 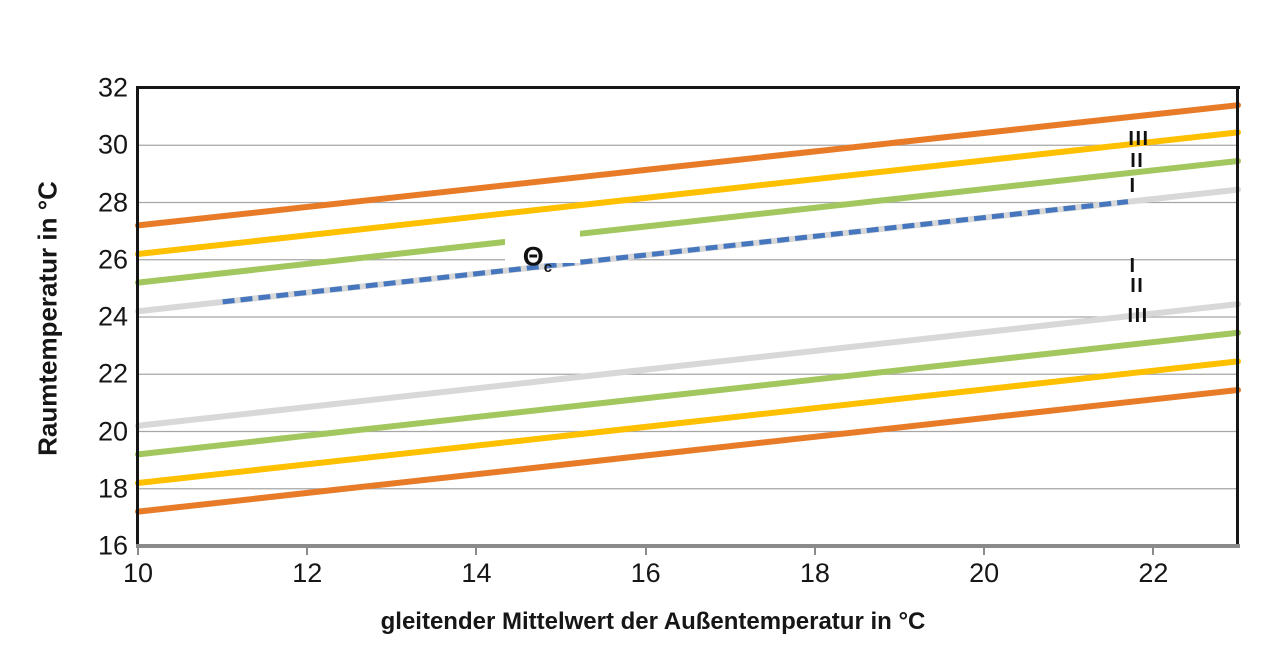 What do you see at coordinates (112, 488) in the screenshot?
I see `y-axis-tick-label-18: 18` at bounding box center [112, 488].